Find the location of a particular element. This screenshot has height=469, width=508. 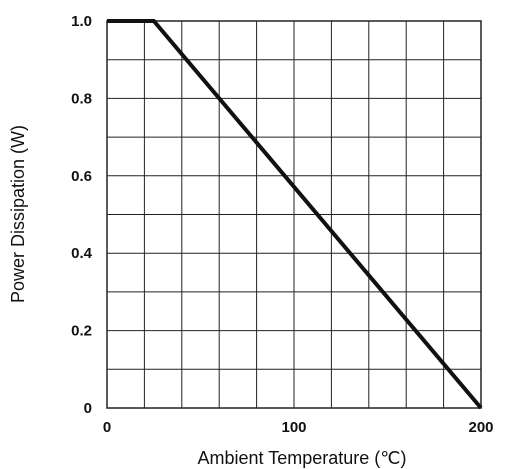

y-tick-label: 0 is located at coordinates (88, 408).